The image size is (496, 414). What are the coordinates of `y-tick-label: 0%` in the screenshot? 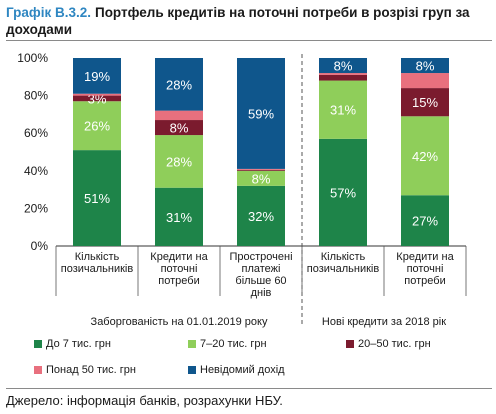 It's located at (40, 246).